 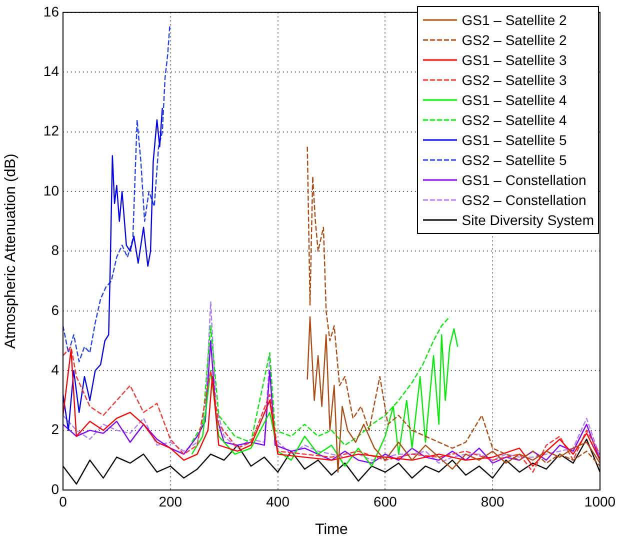 I want to click on y-tick-label: 14, so click(x=51, y=70).